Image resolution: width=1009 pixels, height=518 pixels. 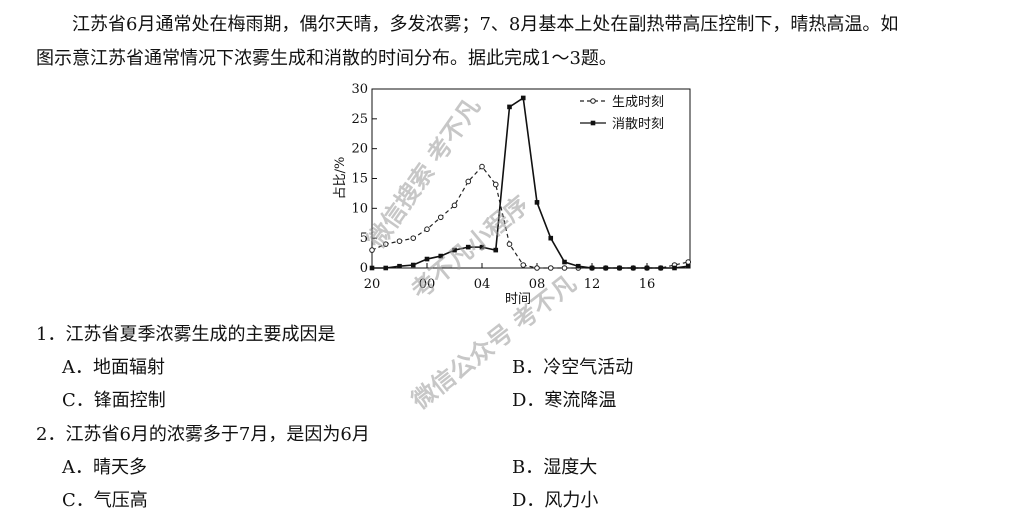 I want to click on option: B．湿度大, so click(x=554, y=467).